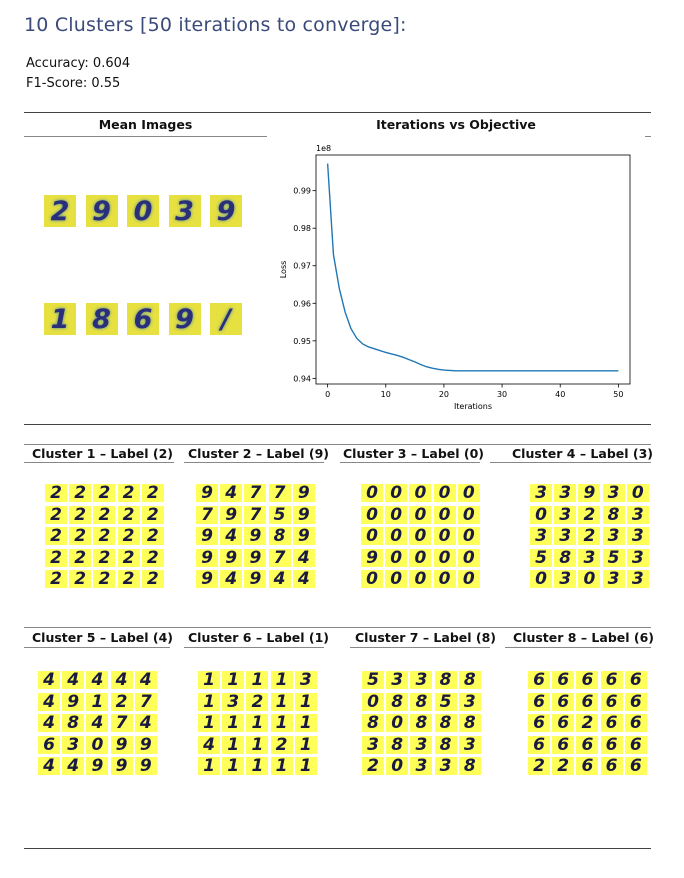  Describe the element at coordinates (302, 303) in the screenshot. I see `y-tick-label: 0.96` at that location.